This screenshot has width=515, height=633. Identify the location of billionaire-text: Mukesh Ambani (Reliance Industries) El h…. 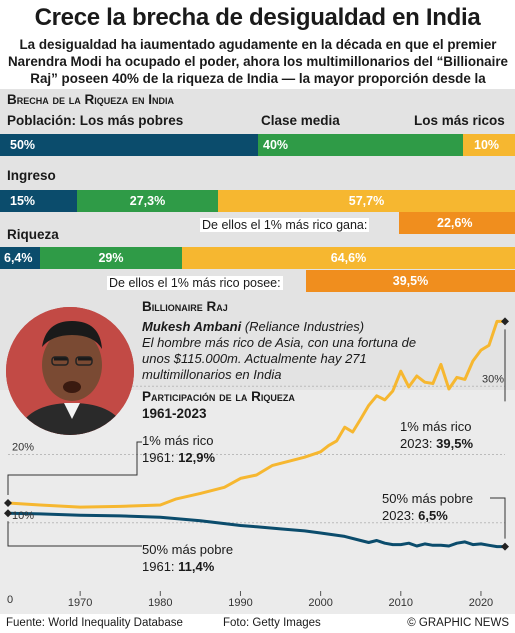
(282, 351).